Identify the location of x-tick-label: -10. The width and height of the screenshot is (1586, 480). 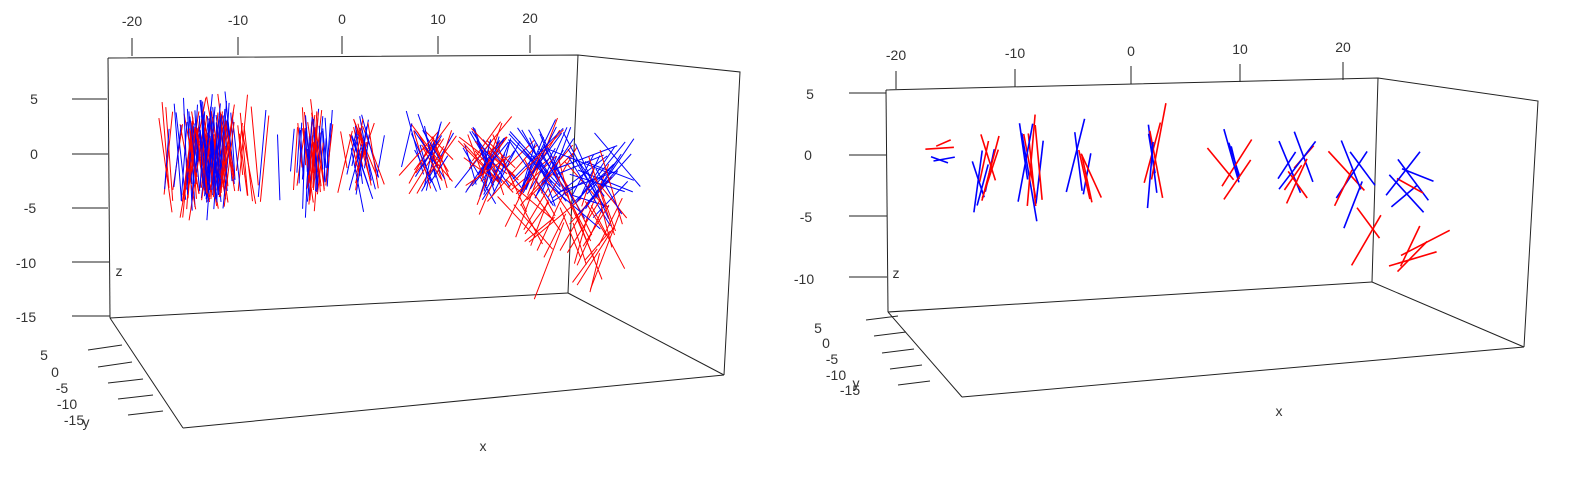
(238, 20).